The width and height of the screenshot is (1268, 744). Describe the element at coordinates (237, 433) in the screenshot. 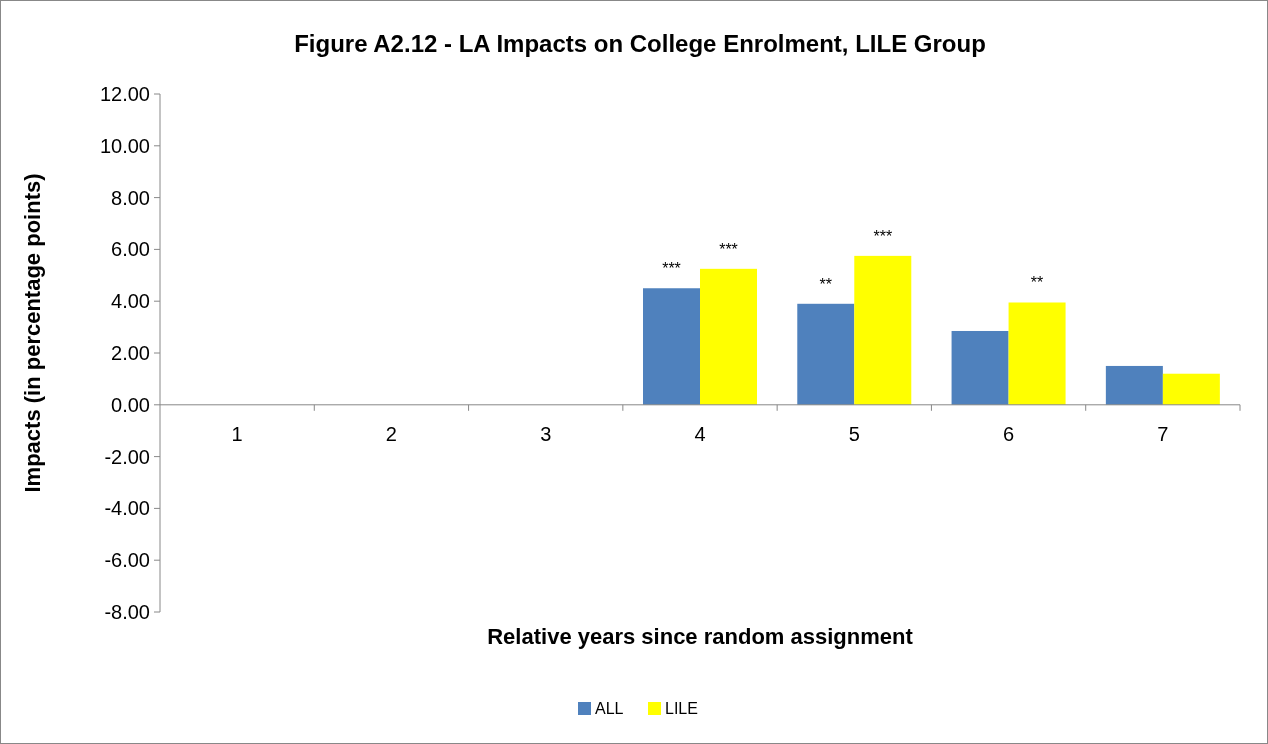

I see `x-tick-label: 1` at that location.